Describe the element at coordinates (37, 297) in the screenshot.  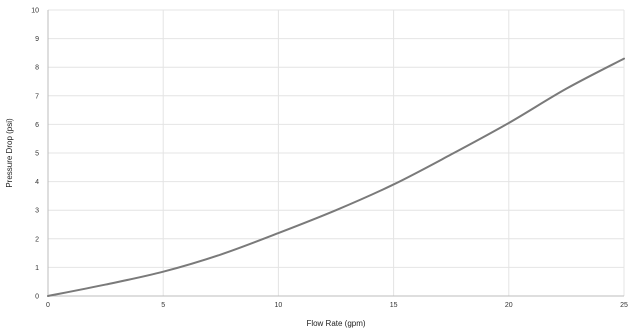
I see `y-tick-label-0: 0` at that location.